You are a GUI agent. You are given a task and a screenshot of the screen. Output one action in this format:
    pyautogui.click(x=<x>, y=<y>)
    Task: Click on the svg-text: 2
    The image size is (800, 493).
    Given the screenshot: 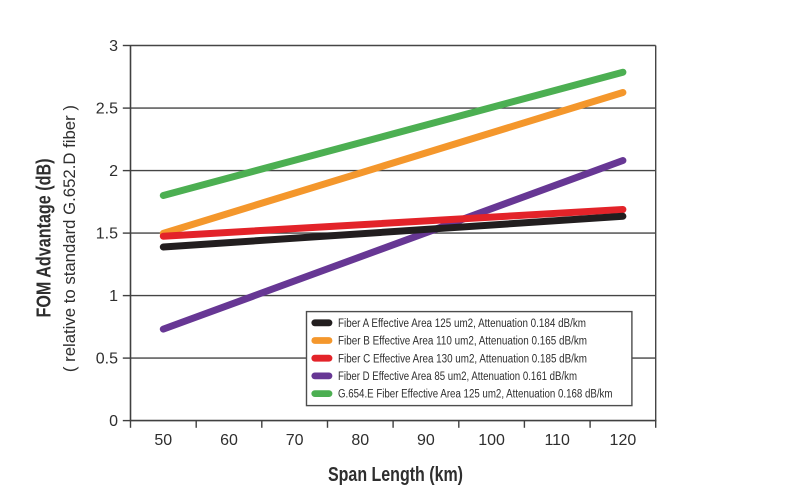 What is the action you would take?
    pyautogui.click(x=113, y=171)
    